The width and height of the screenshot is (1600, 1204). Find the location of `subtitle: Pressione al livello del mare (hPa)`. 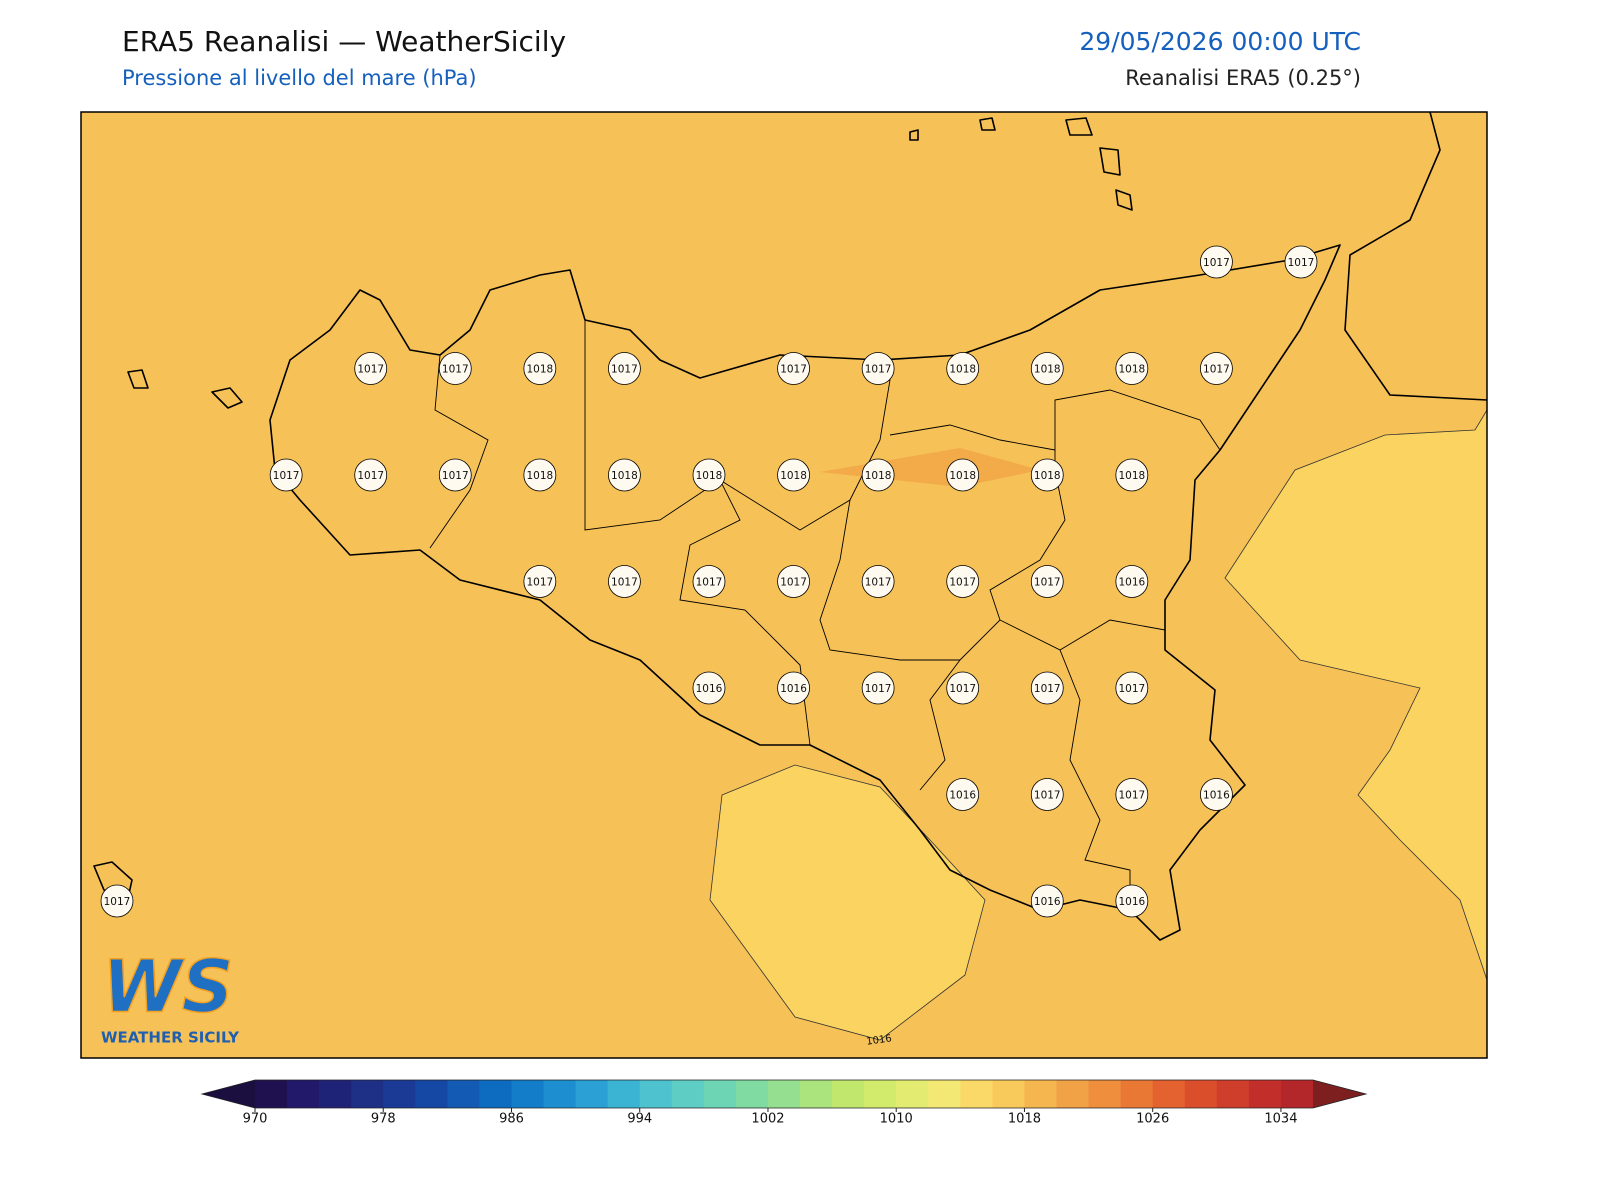

subtitle: Pressione al livello del mare (hPa) is located at coordinates (299, 78).